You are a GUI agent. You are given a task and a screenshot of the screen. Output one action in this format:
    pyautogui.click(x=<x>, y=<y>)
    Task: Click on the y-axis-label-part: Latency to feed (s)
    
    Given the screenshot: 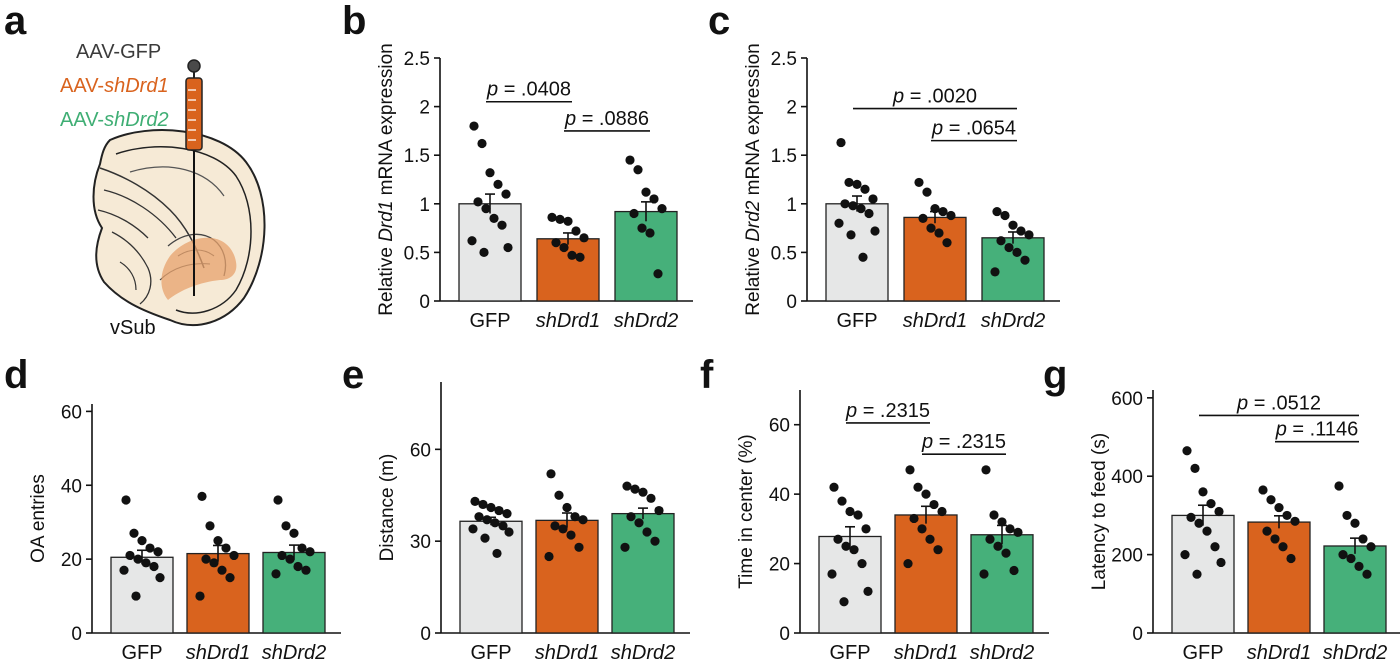 What is the action you would take?
    pyautogui.click(x=1099, y=511)
    